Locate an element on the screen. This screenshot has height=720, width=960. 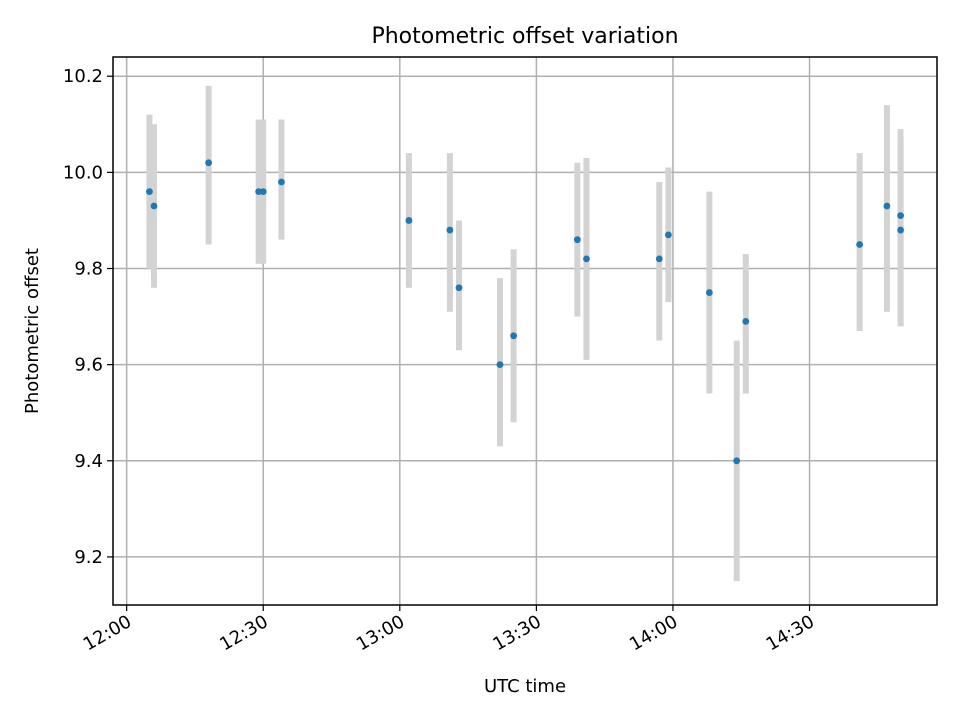
x-tick-label: 14:00 is located at coordinates (653, 633).